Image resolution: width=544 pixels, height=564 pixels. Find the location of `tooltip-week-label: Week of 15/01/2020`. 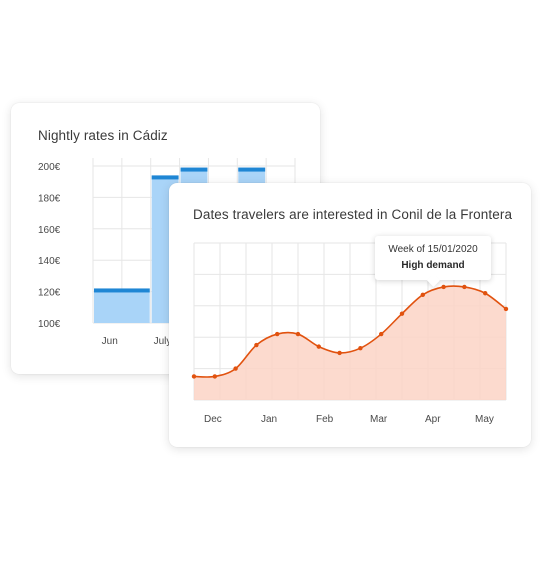

tooltip-week-label: Week of 15/01/2020 is located at coordinates (433, 249).